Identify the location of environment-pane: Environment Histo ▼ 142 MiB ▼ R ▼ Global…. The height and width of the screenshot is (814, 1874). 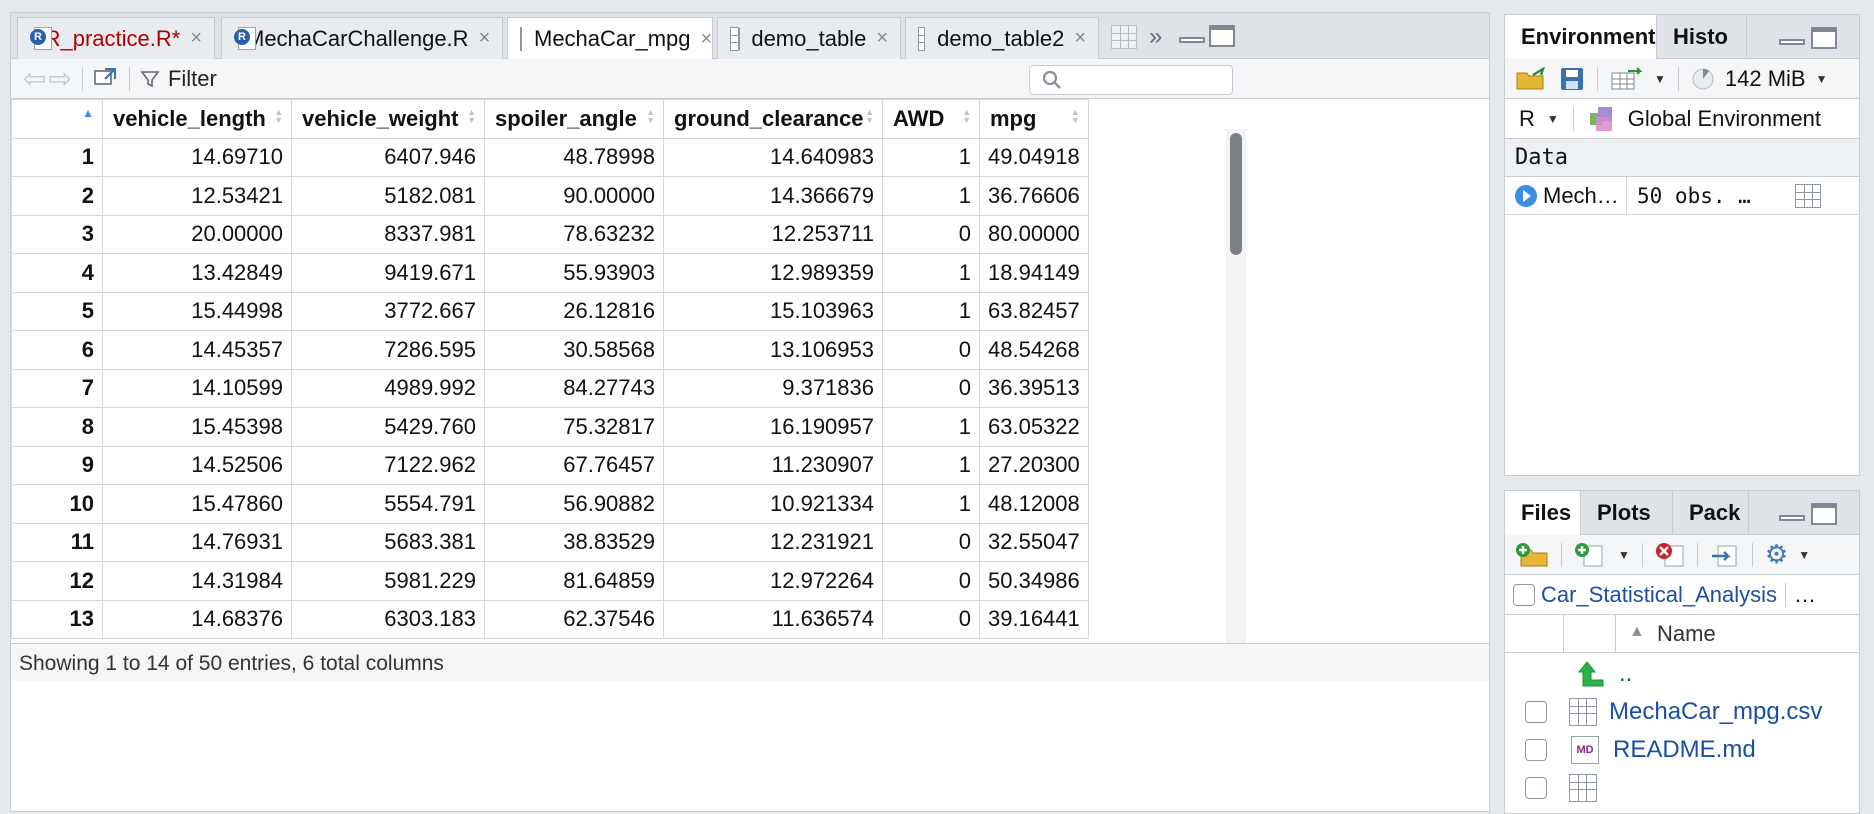
(1682, 245).